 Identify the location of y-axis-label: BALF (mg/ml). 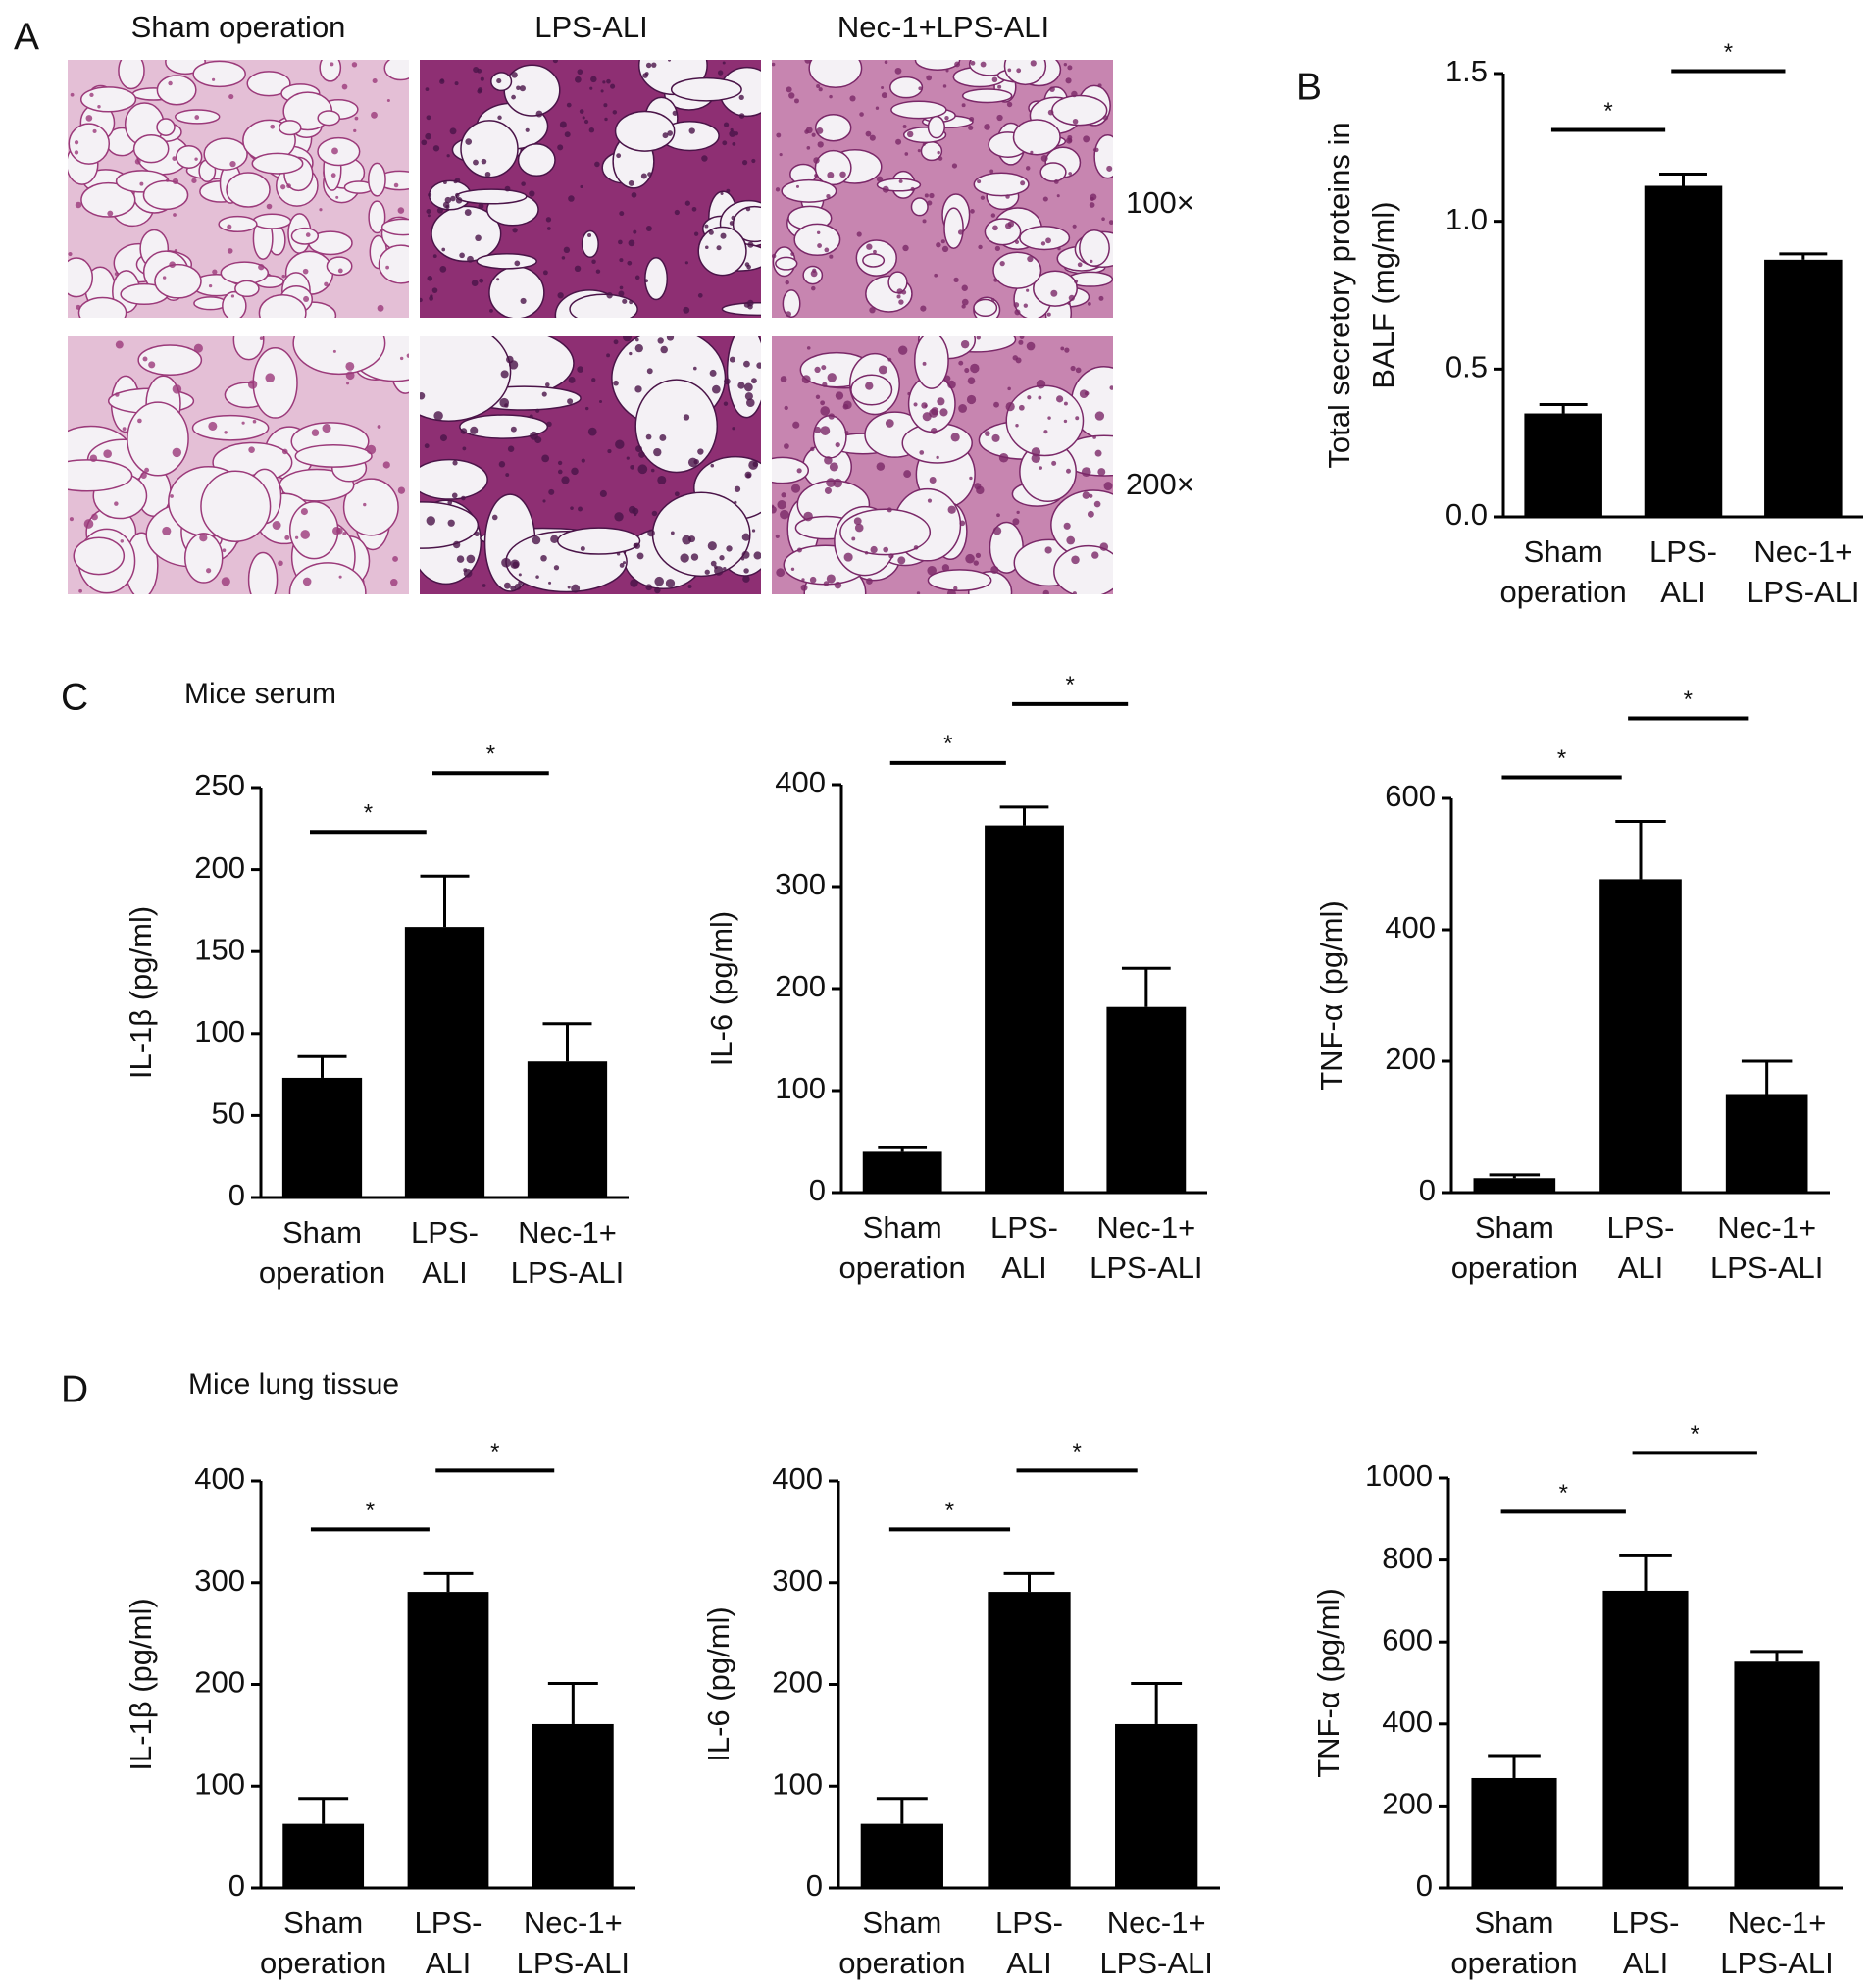
(1383, 294).